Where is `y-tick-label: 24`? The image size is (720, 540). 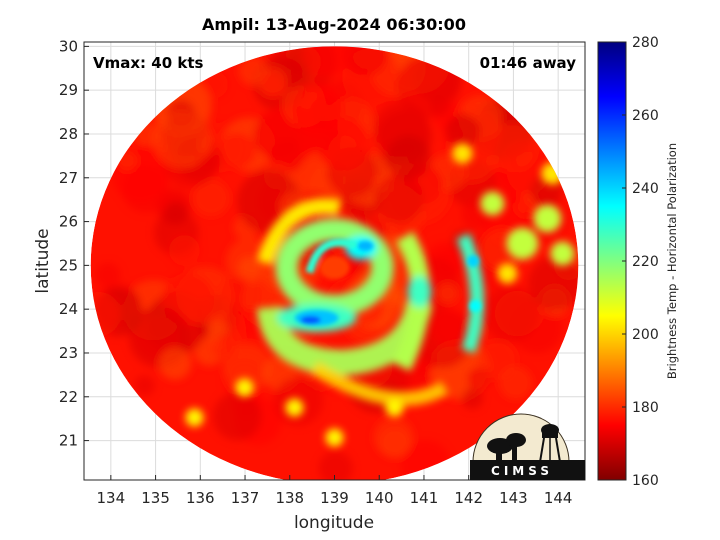 y-tick-label: 24 is located at coordinates (68, 309).